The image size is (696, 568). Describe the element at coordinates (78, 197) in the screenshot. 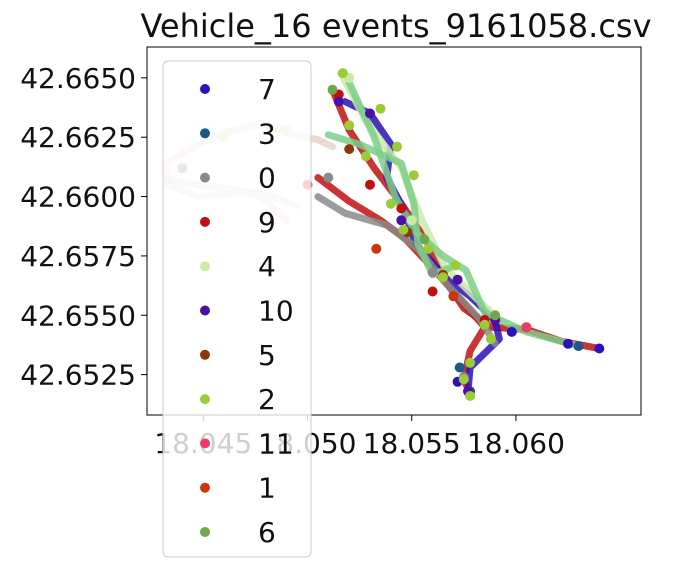

I see `y-tick-label: 42.6600` at that location.